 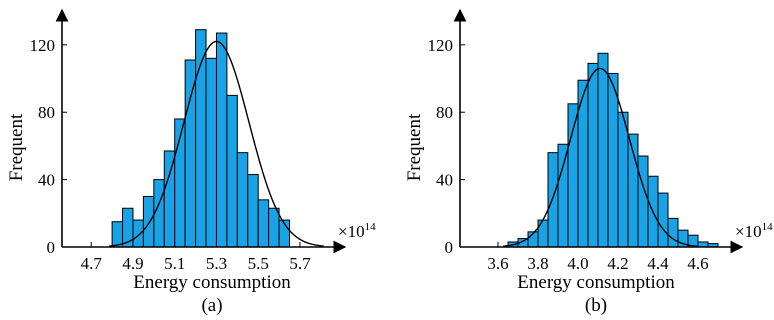 What do you see at coordinates (174, 263) in the screenshot?
I see `x-tick-label: 5.1` at bounding box center [174, 263].